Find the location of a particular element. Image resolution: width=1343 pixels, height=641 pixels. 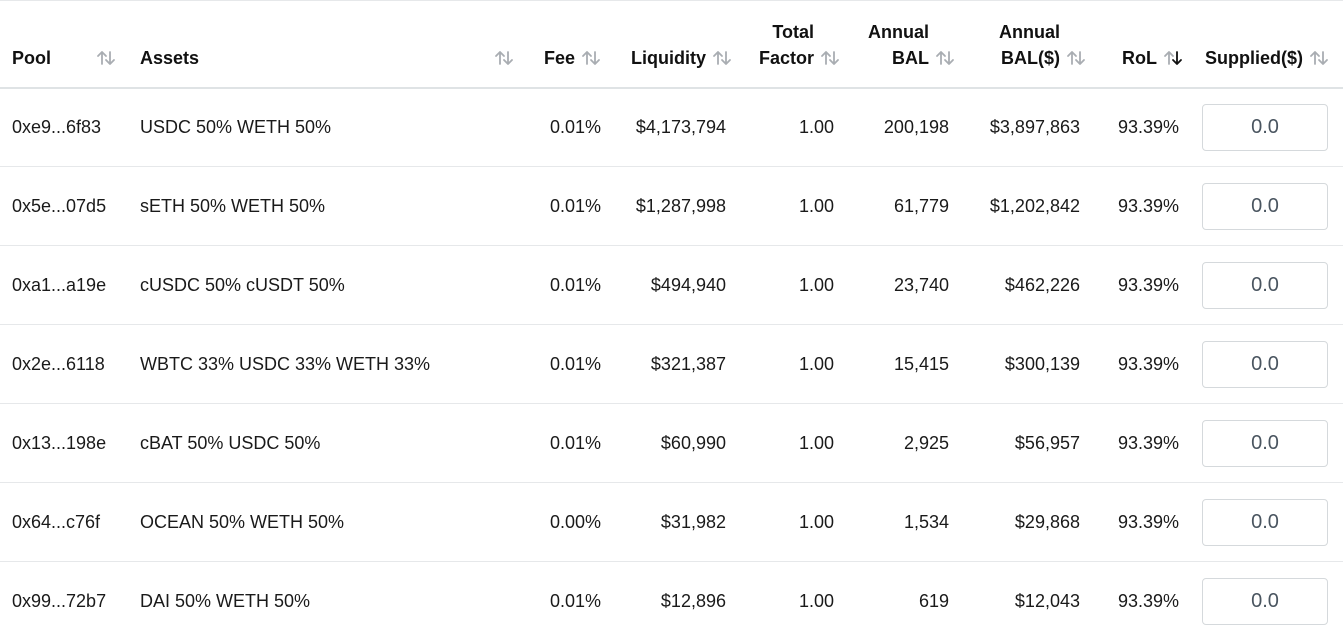

column-label-total-factor: Total Factor is located at coordinates (786, 45).